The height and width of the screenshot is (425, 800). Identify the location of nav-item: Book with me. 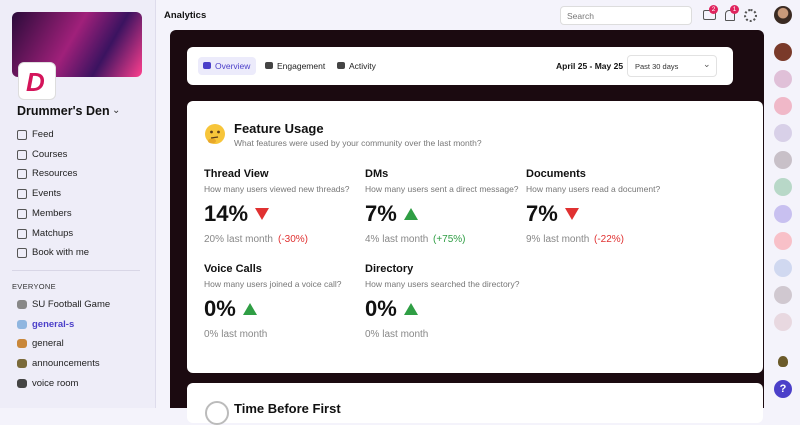
(61, 253).